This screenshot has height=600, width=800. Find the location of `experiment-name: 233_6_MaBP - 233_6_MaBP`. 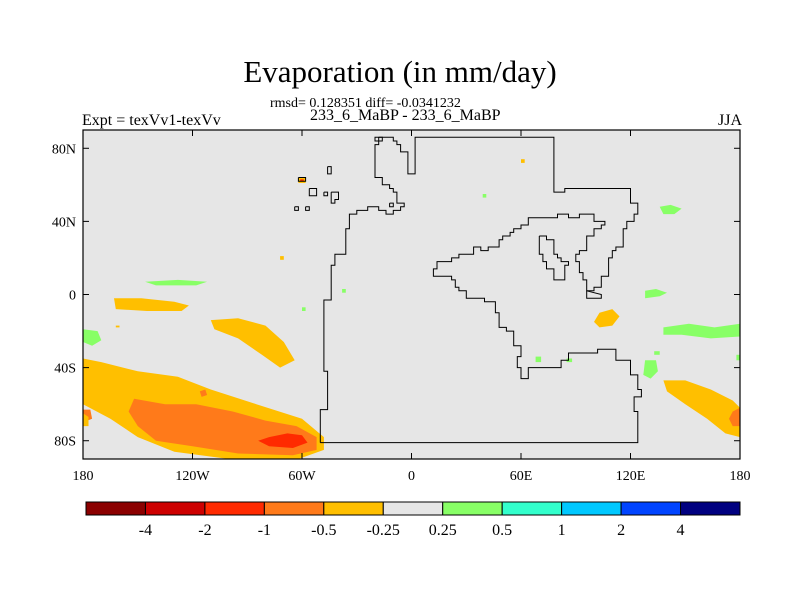

experiment-name: 233_6_MaBP - 233_6_MaBP is located at coordinates (405, 115).